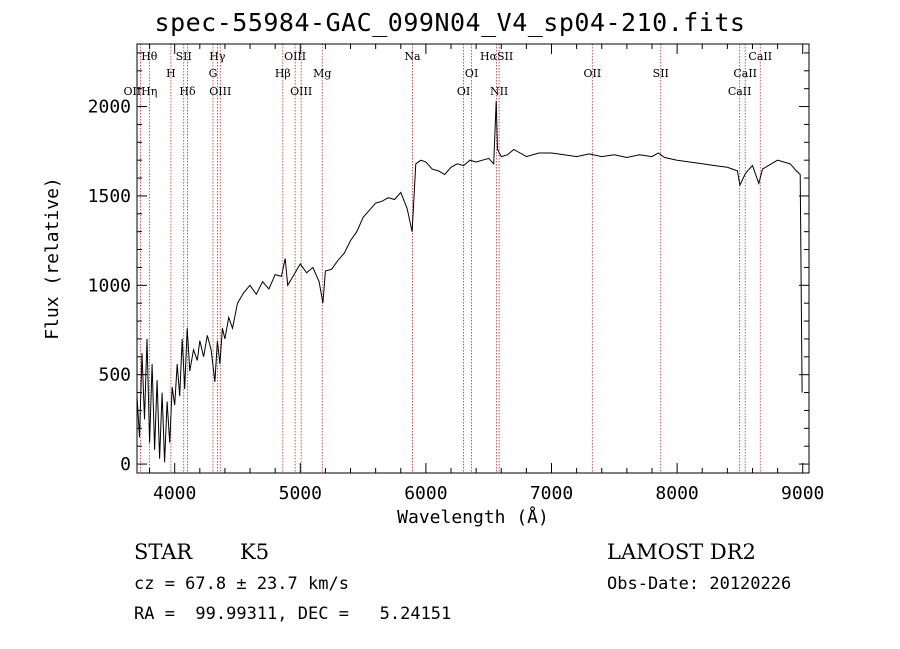 The height and width of the screenshot is (649, 900). I want to click on object-subclass: K5, so click(255, 552).